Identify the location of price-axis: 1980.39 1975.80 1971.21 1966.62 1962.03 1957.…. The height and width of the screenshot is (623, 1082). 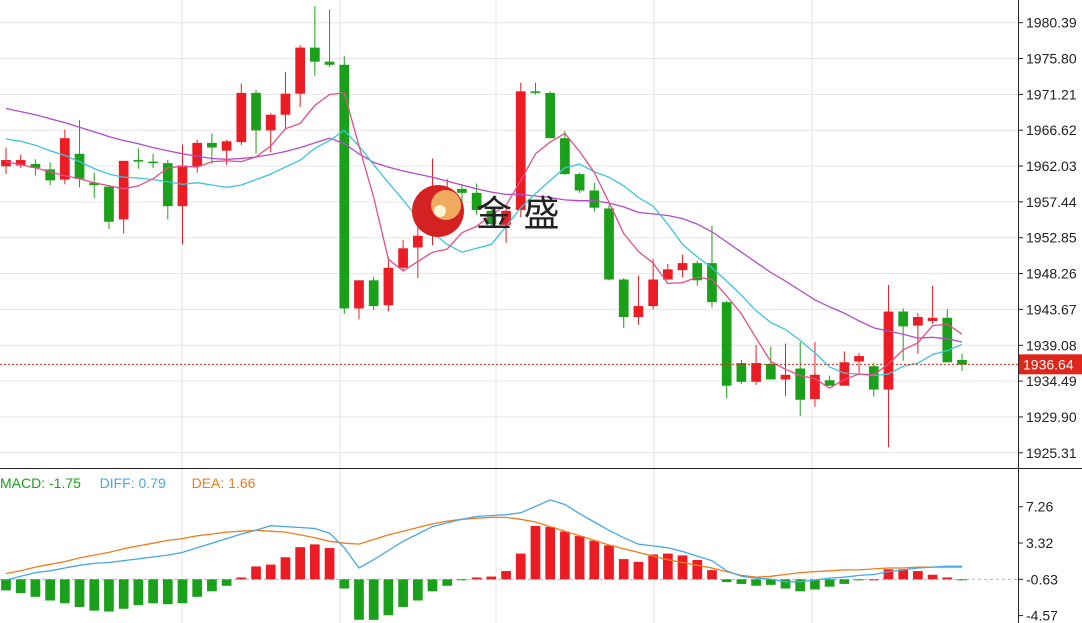
(1047, 238).